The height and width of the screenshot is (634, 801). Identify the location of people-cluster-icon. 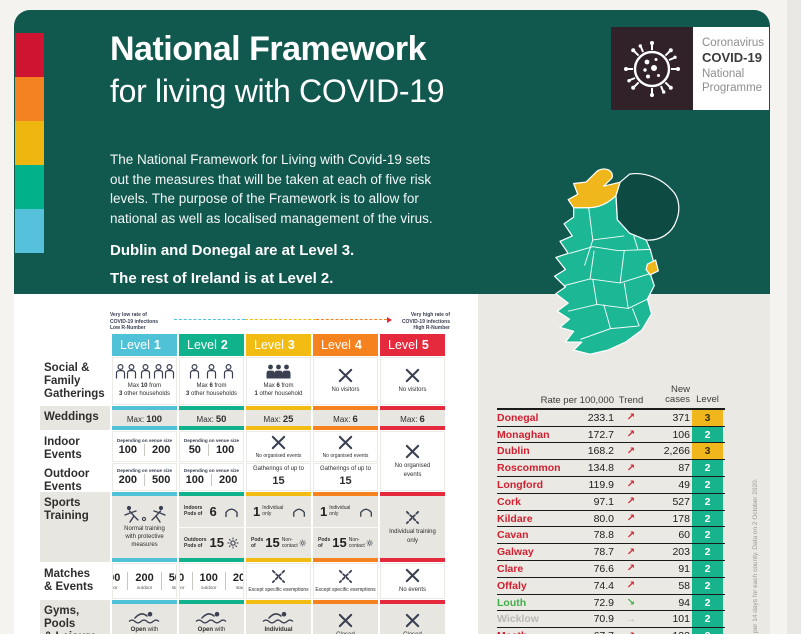
(278, 371).